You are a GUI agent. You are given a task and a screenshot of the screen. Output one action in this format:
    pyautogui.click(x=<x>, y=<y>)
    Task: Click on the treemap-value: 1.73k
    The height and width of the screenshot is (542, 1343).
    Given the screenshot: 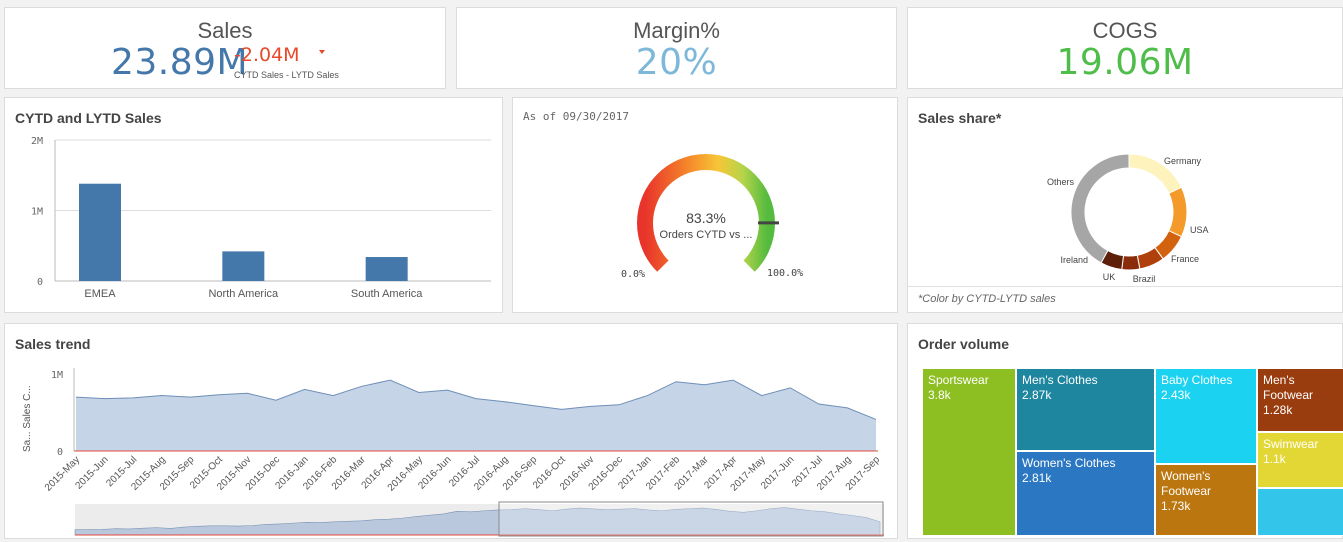 What is the action you would take?
    pyautogui.click(x=1176, y=506)
    